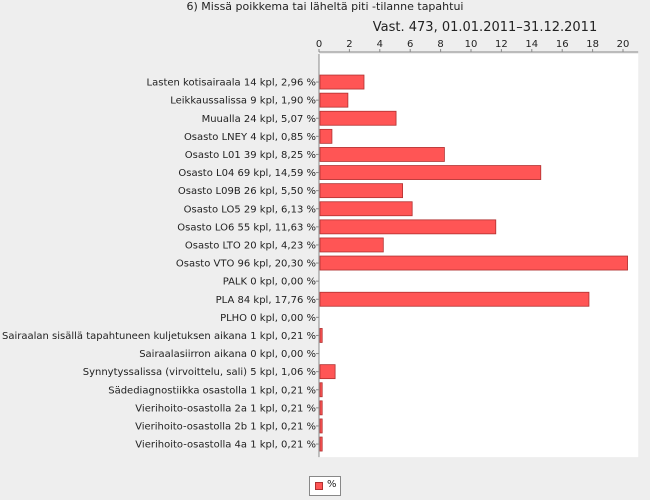 Image resolution: width=650 pixels, height=500 pixels. Describe the element at coordinates (225, 426) in the screenshot. I see `category-label: Vierihoito-osastolla 2b 1 kpl, 0,21 %` at that location.